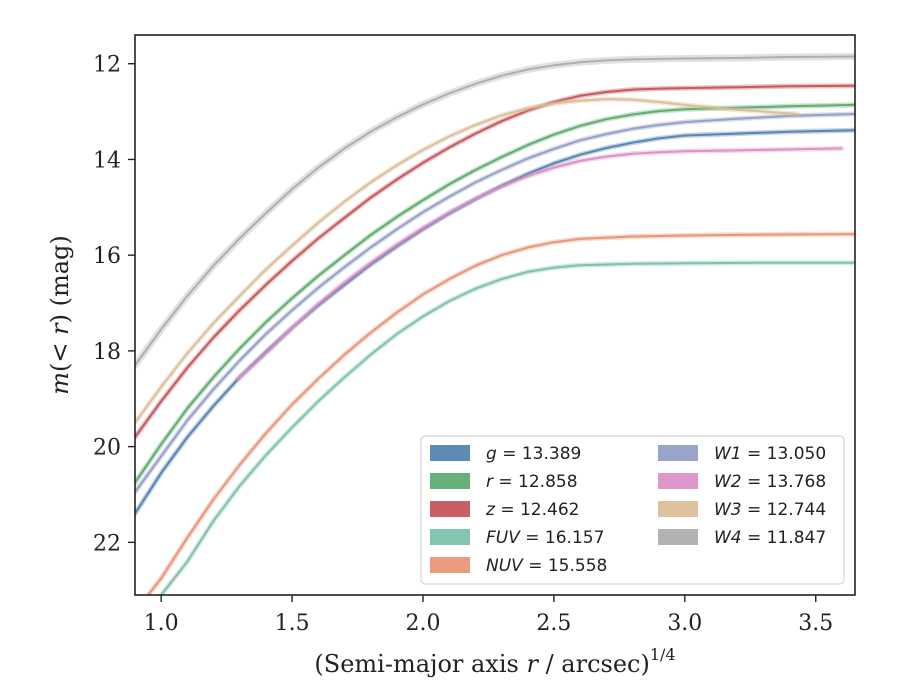 The height and width of the screenshot is (700, 900). I want to click on legend-swatch-g, so click(450, 453).